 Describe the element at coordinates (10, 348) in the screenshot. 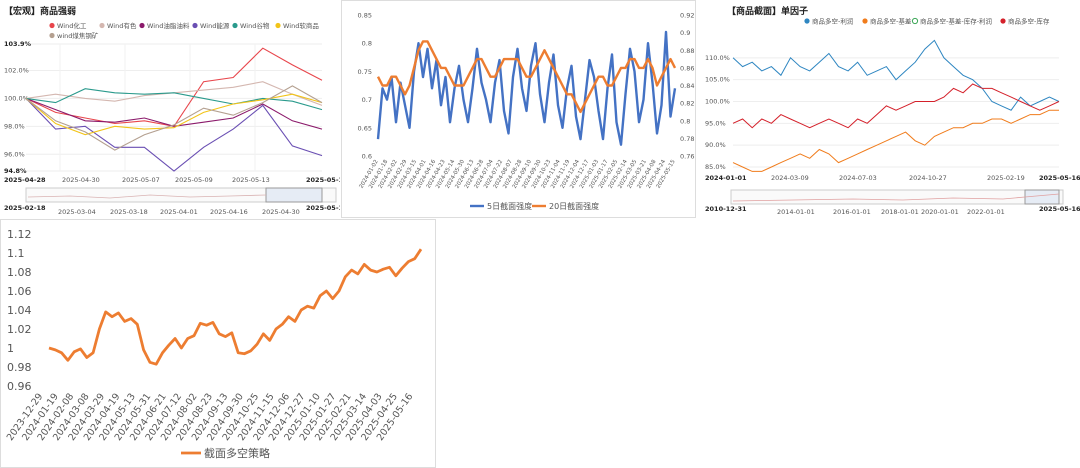

I see `y-tick-label: 1` at that location.